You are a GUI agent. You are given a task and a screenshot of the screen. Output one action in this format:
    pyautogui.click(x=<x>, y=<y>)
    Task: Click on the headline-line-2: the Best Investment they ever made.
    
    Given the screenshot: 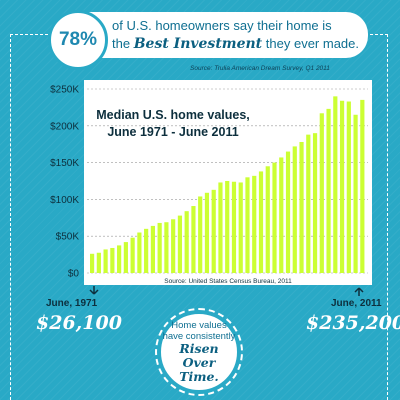 What is the action you would take?
    pyautogui.click(x=235, y=44)
    